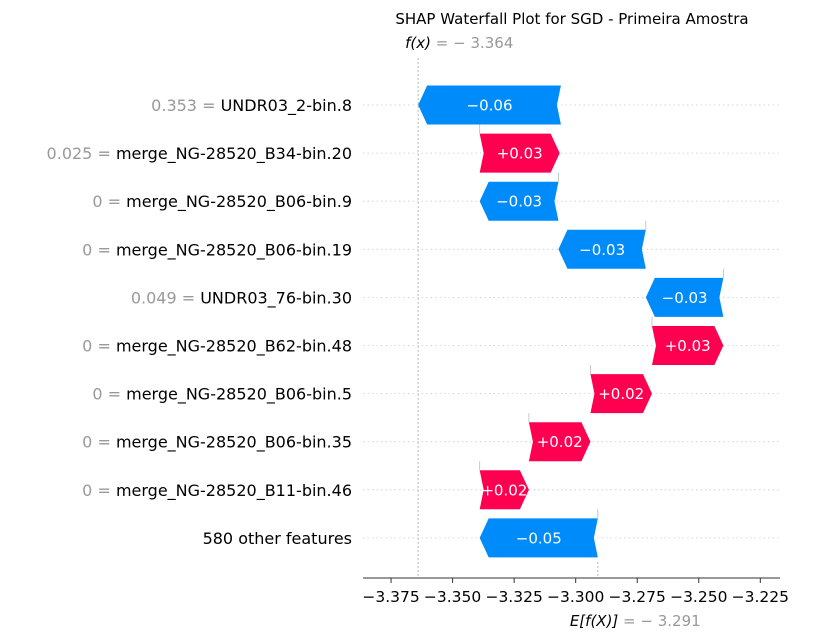 This screenshot has width=818, height=640. Describe the element at coordinates (239, 395) in the screenshot. I see `feature-name: merge_NG-28520_B06-bin.5` at that location.